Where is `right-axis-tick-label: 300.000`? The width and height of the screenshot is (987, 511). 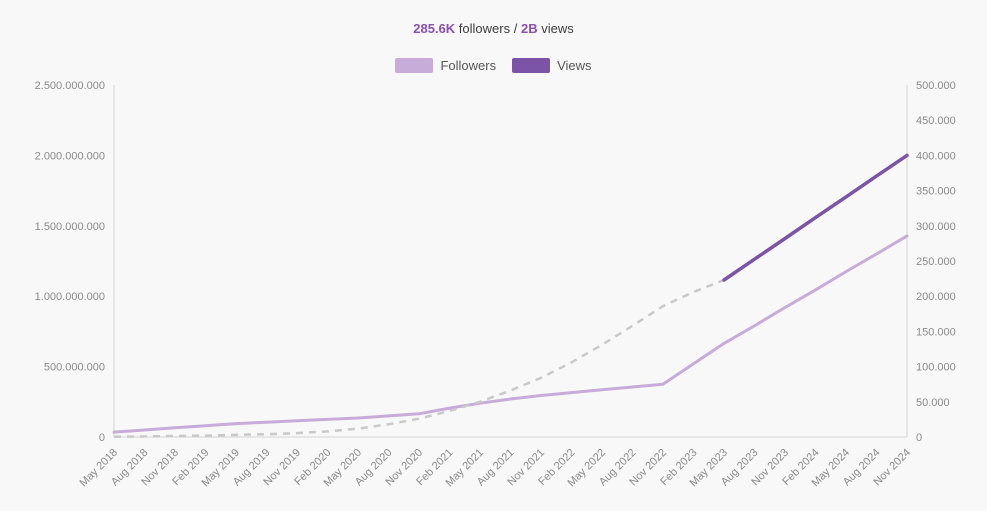
right-axis-tick-label: 300.000 is located at coordinates (936, 227).